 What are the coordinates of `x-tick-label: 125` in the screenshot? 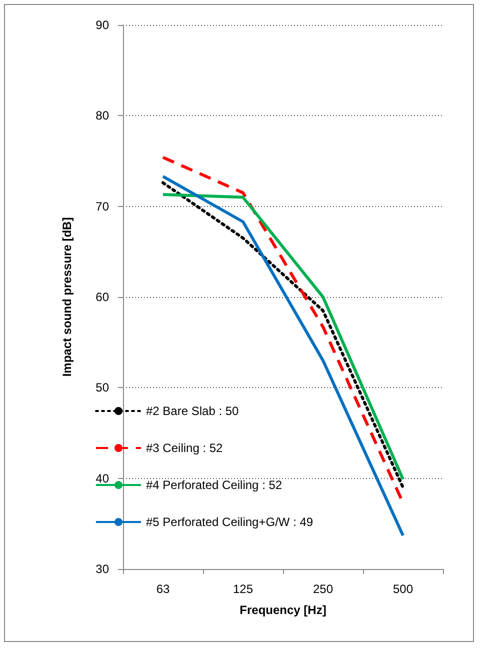 It's located at (243, 589).